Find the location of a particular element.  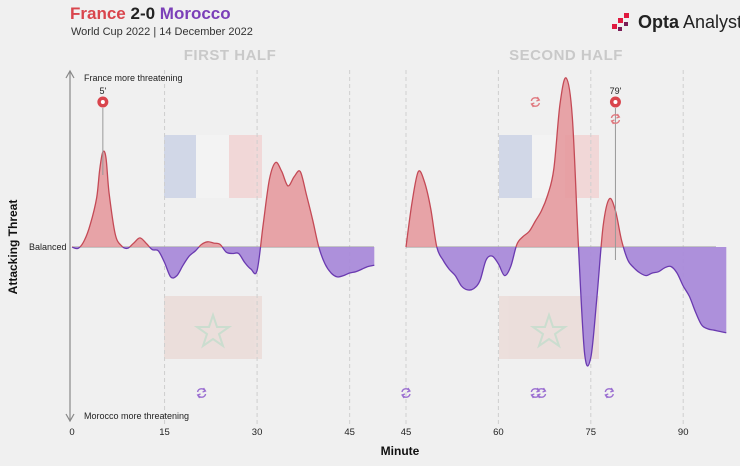

x-tick-30: 30 is located at coordinates (257, 432).